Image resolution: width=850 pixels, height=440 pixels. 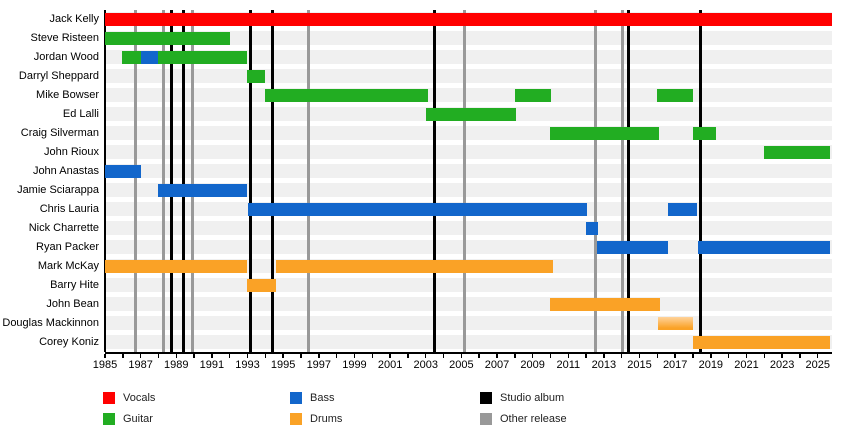 I want to click on legend-swatch-guitar, so click(x=109, y=419).